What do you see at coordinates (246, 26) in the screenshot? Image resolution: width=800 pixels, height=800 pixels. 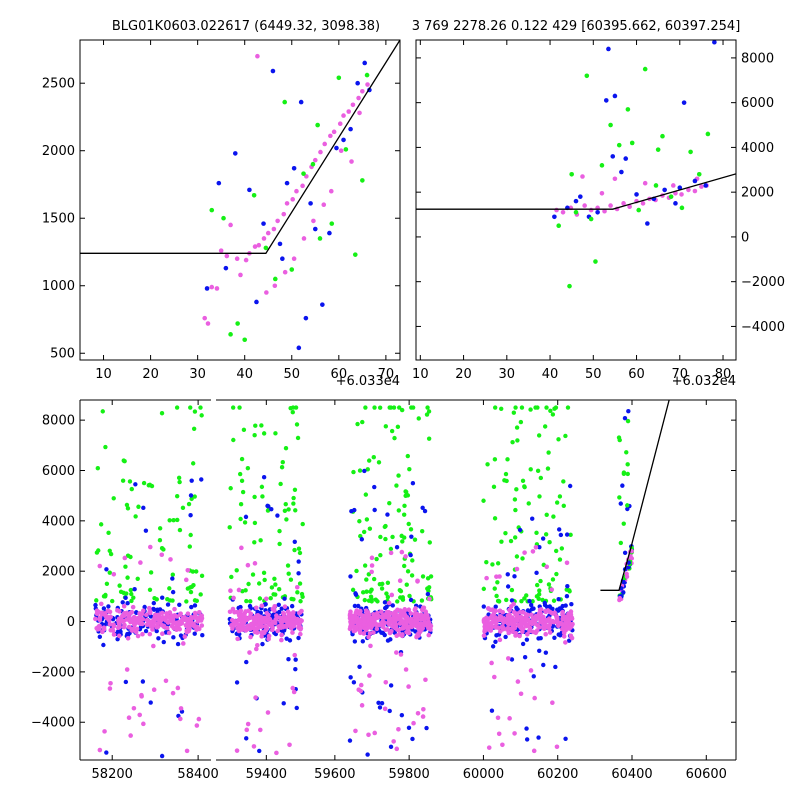 I see `top-left-title: BLG01K0603.022617 (6449.32, 3098.38)` at bounding box center [246, 26].